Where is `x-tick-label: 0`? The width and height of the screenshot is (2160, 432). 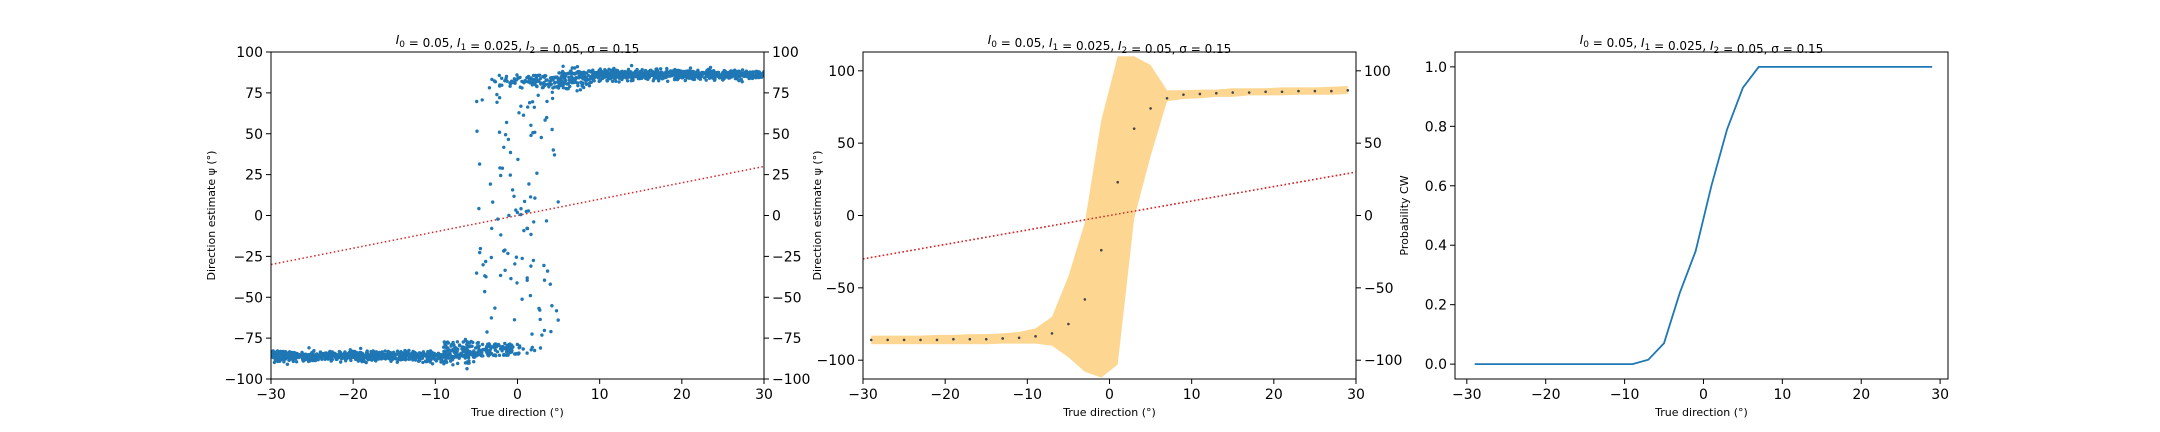 x-tick-label: 0 is located at coordinates (517, 395).